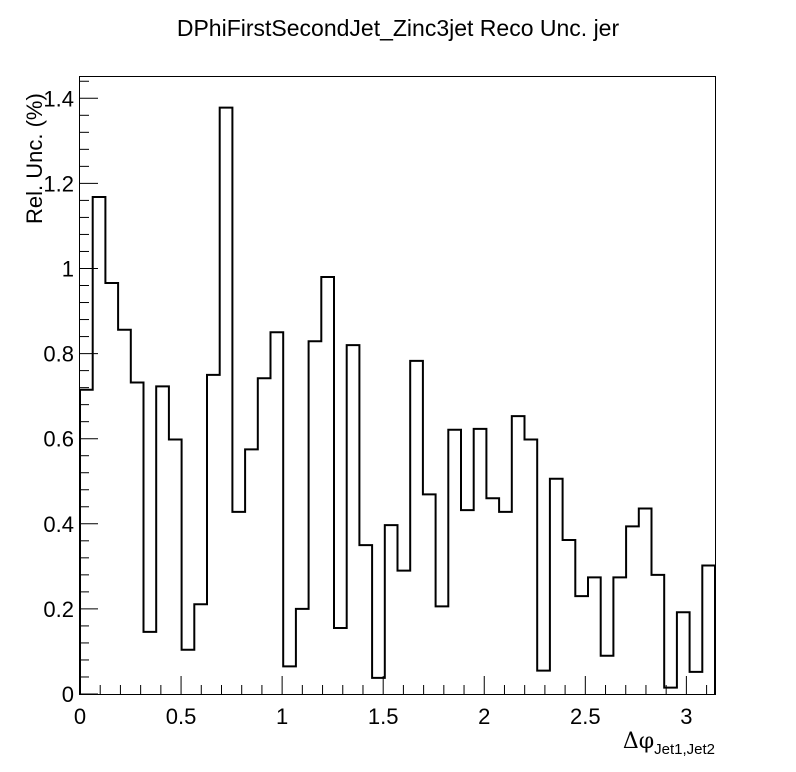 Image resolution: width=796 pixels, height=772 pixels. I want to click on x-axis-label-main: Δφ, so click(638, 741).